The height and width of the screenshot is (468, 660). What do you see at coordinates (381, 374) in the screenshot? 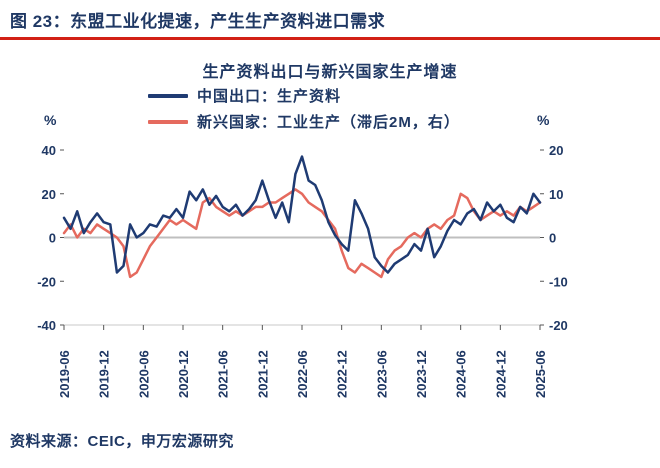
I see `x-axis-tick-label: 2023-06` at bounding box center [381, 374].